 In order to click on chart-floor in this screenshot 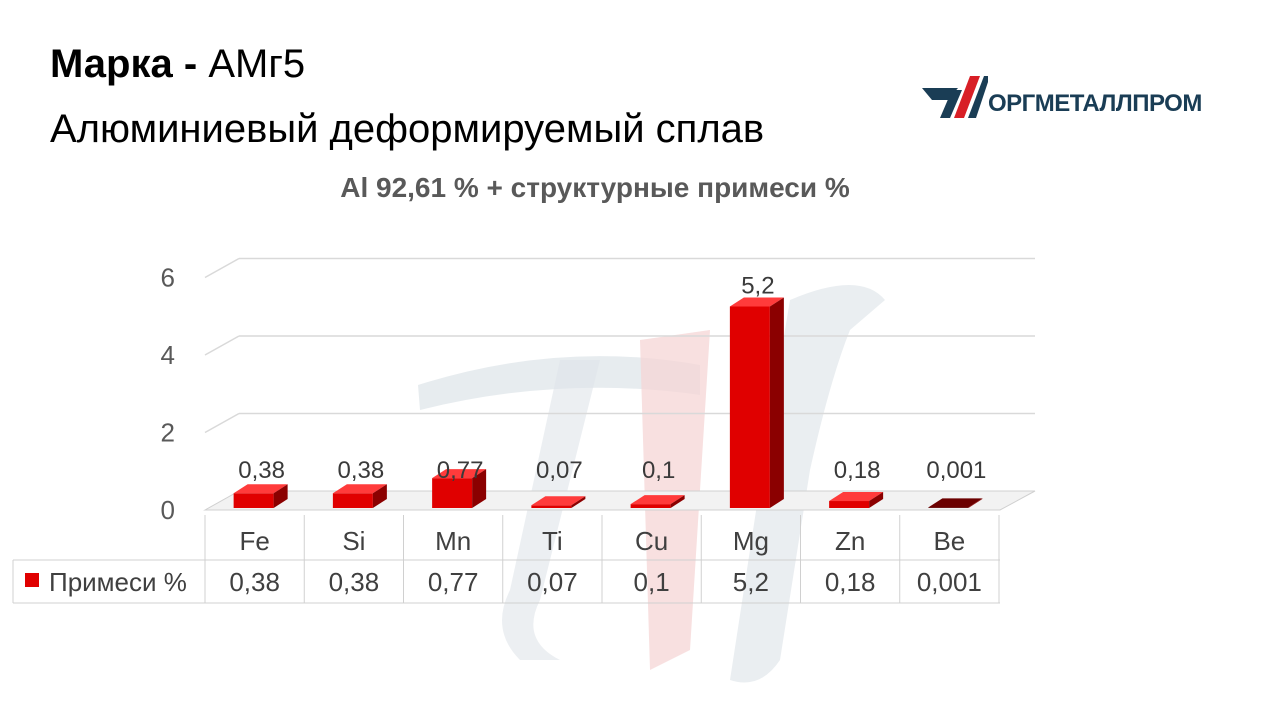, I will do `click(619, 500)`.